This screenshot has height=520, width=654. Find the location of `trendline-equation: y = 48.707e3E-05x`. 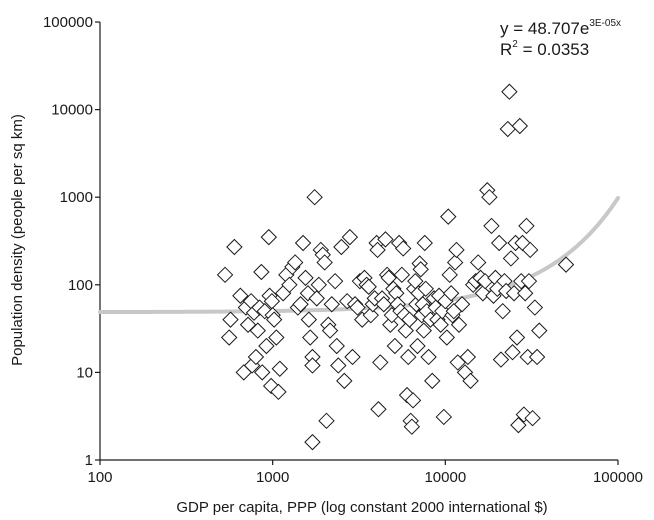

trendline-equation: y = 48.707e3E-05x is located at coordinates (560, 28).